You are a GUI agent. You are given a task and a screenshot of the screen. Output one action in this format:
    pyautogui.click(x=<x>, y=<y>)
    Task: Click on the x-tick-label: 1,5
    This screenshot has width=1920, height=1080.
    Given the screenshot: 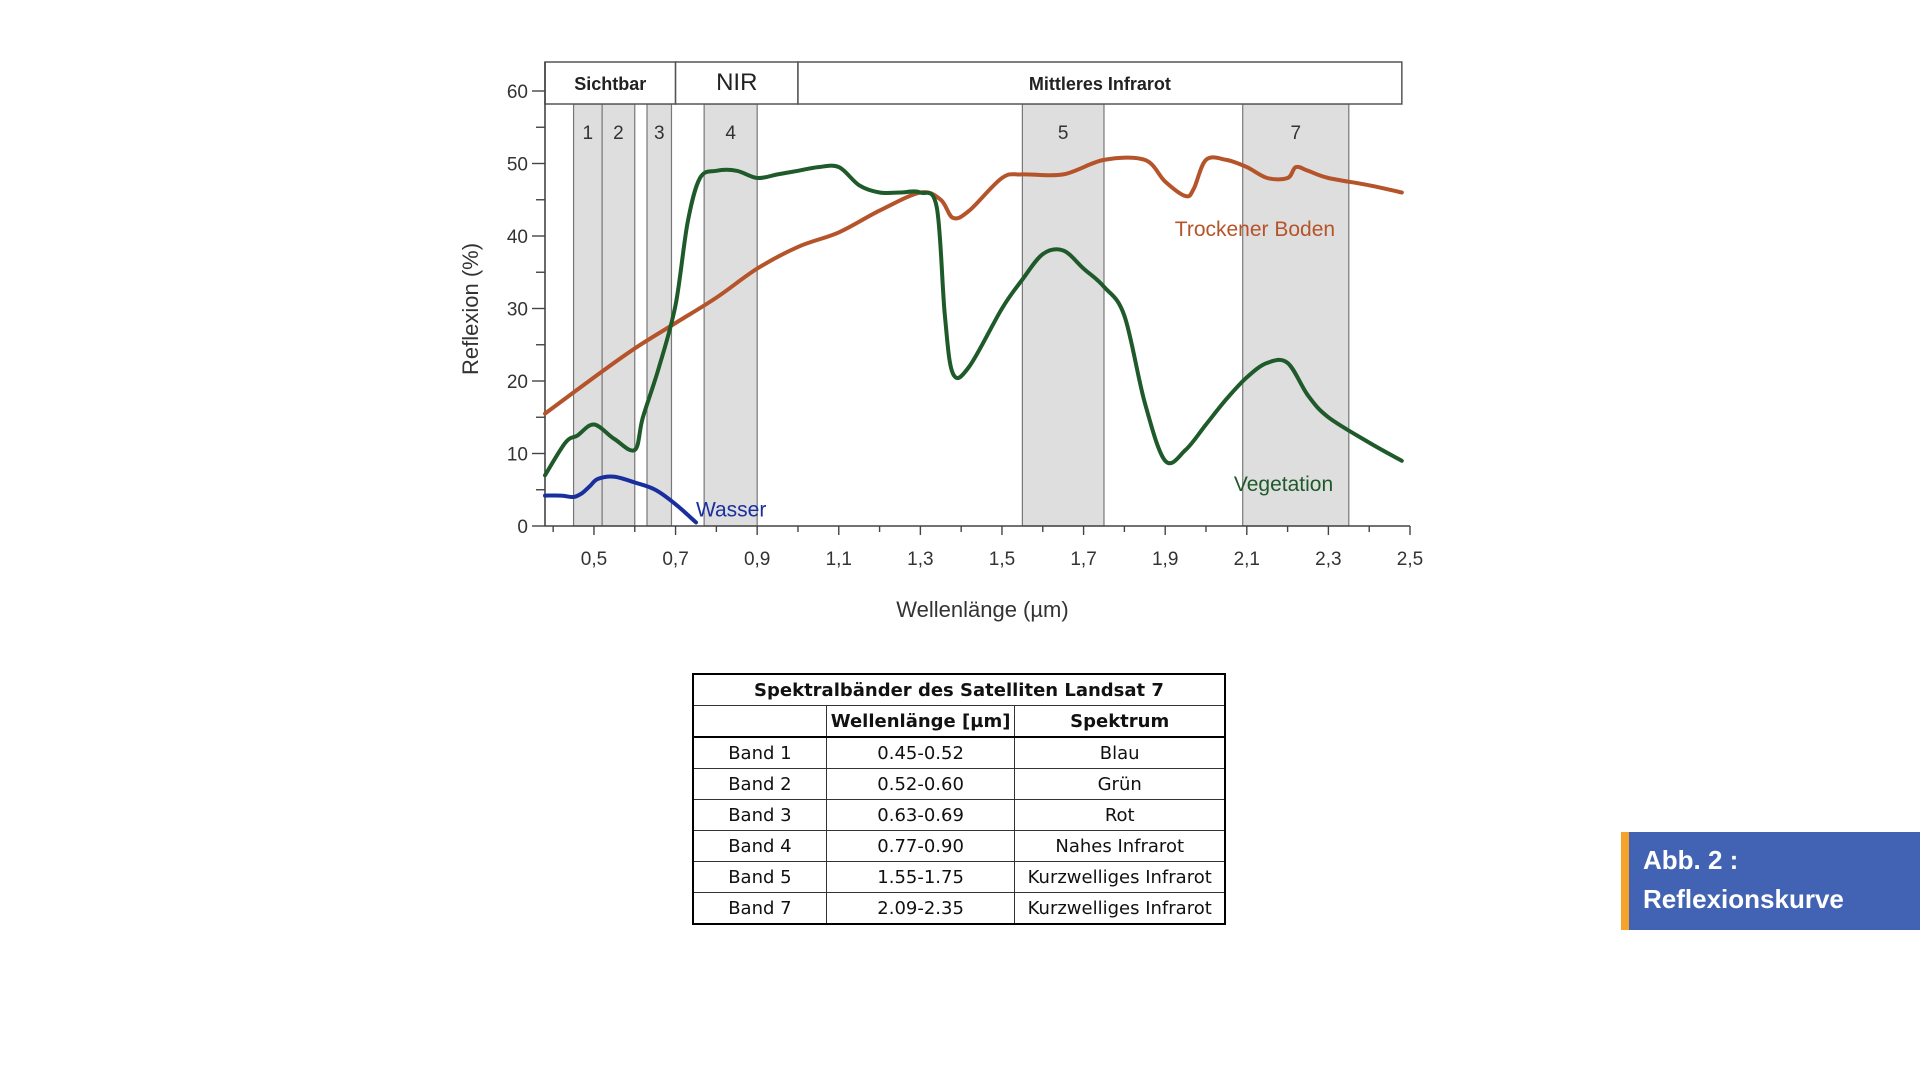 What is the action you would take?
    pyautogui.click(x=1002, y=559)
    